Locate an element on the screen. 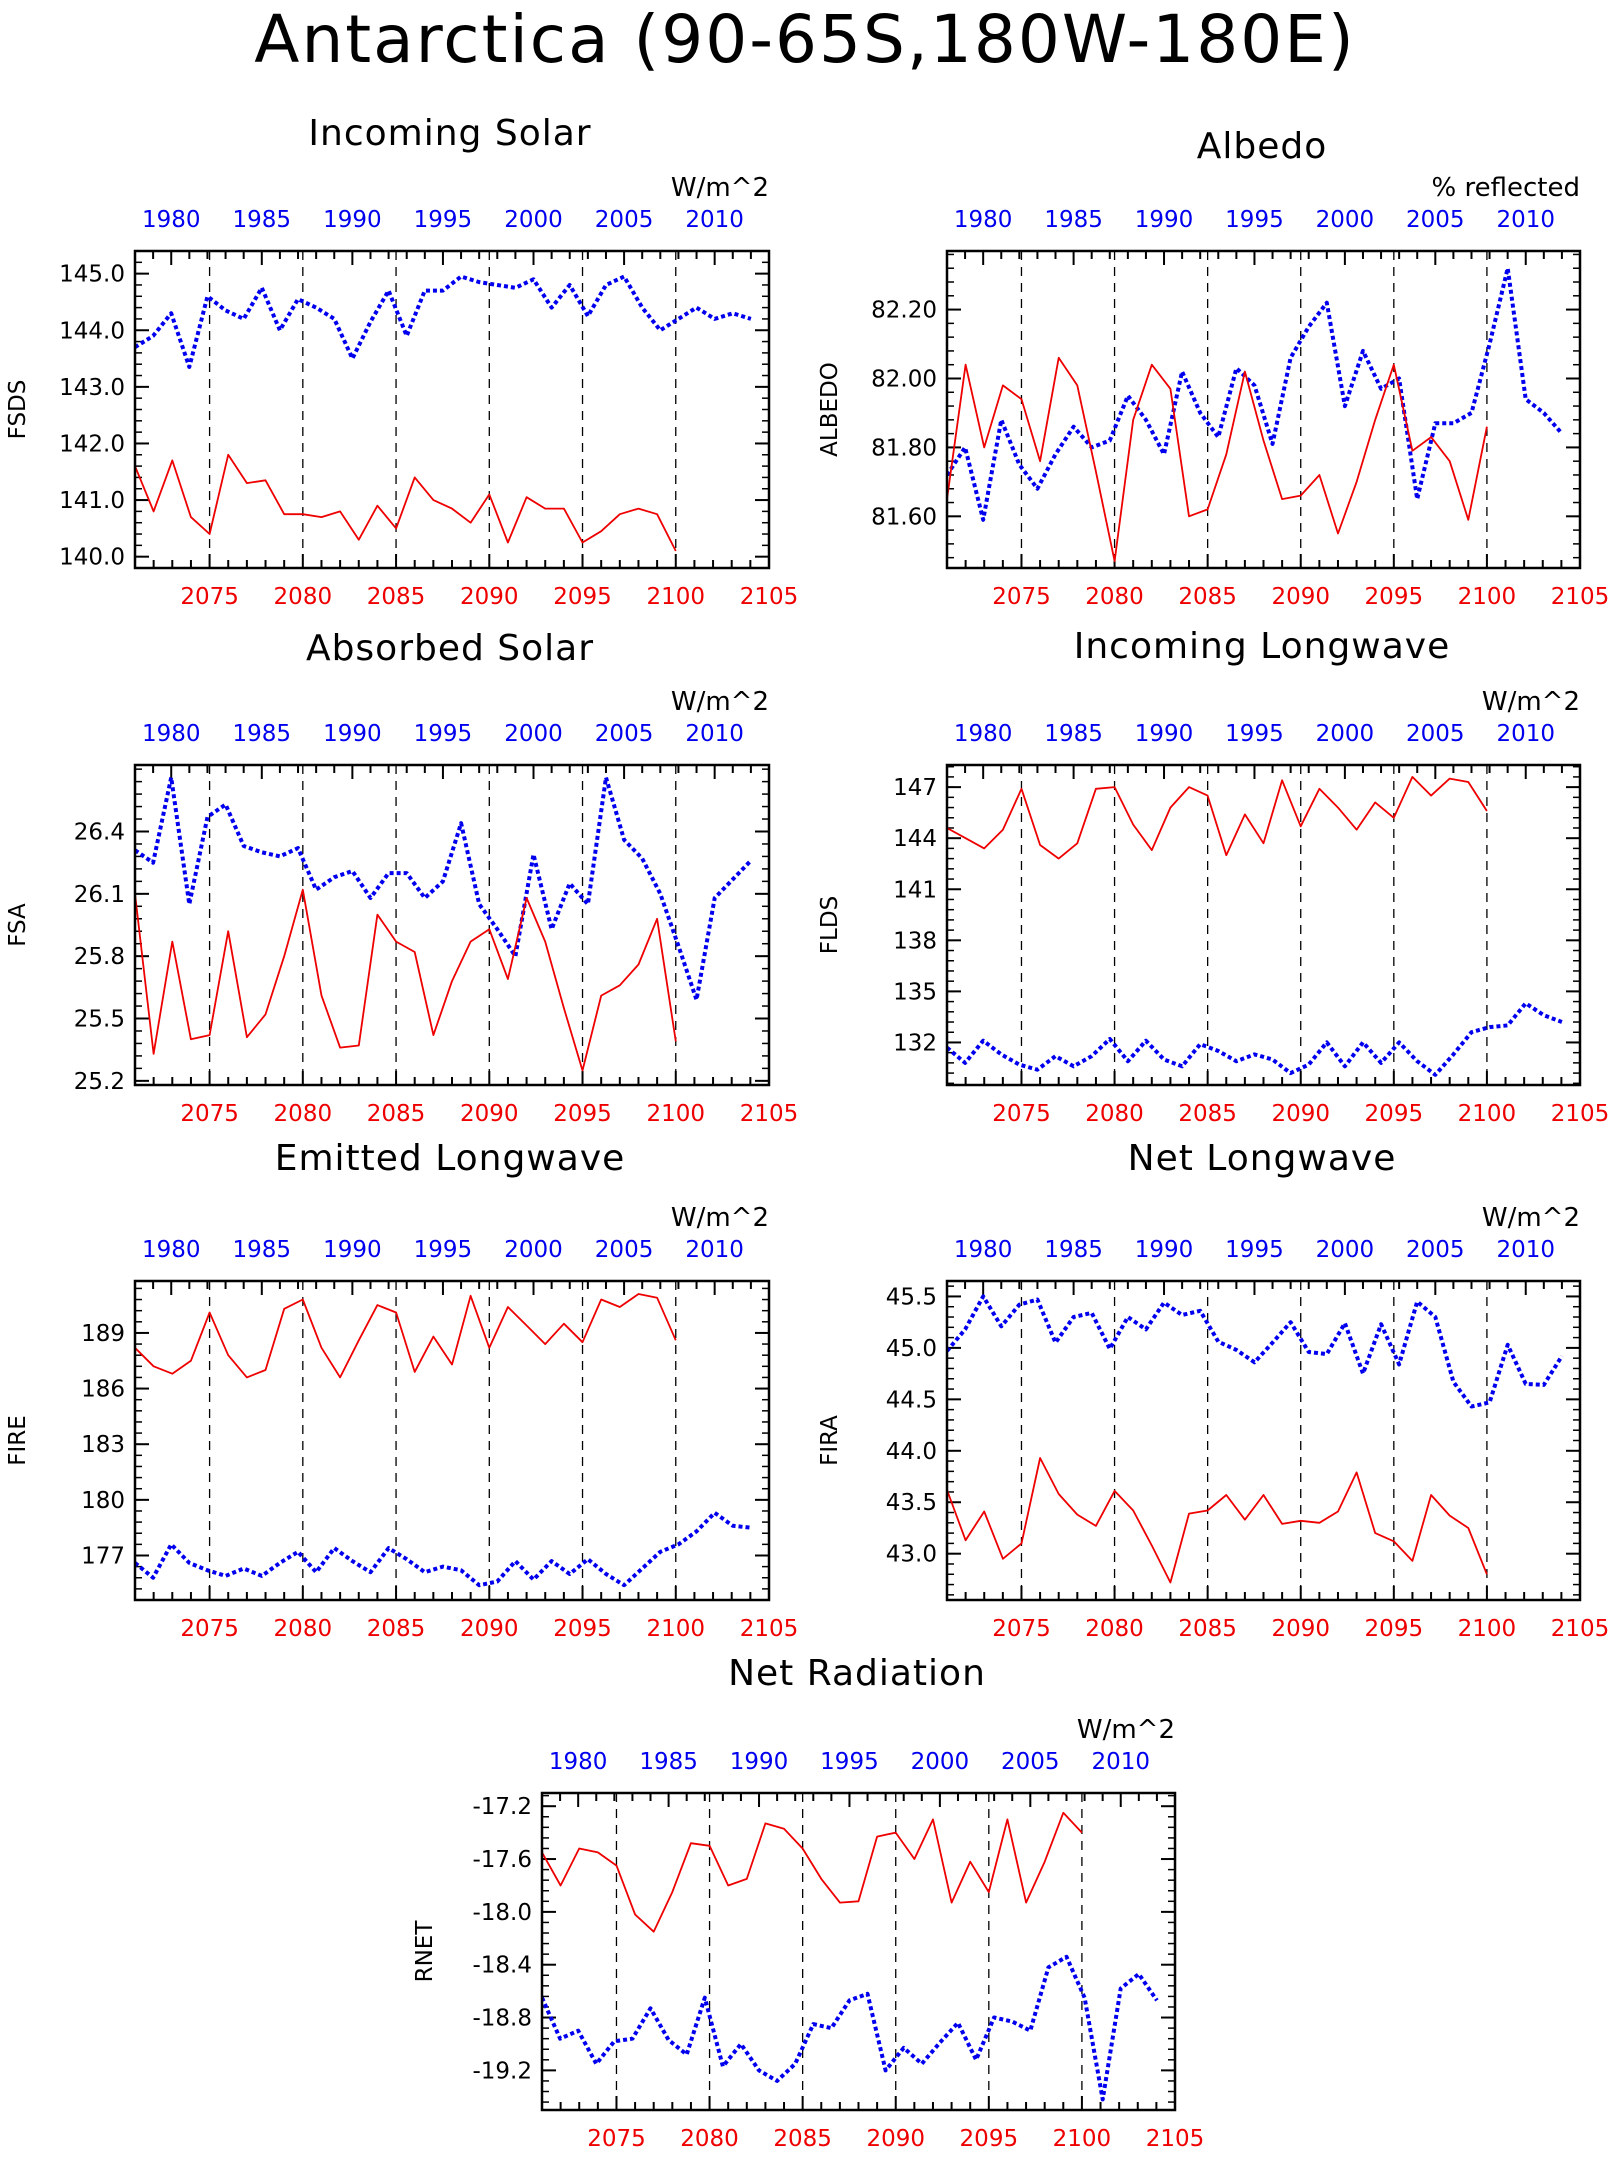  y-tick-label: 43.5 is located at coordinates (911, 1503).